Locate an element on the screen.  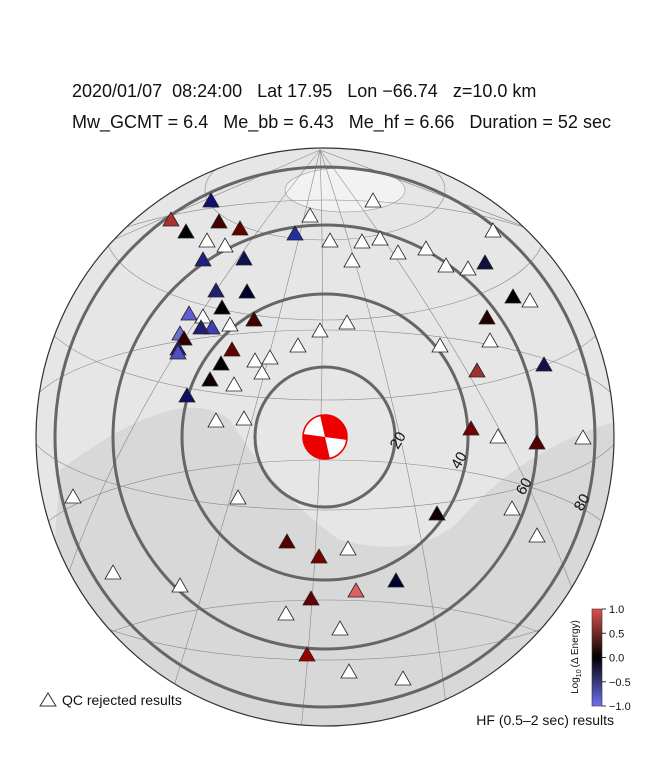
colorbar-tick-label: 0.5 is located at coordinates (616, 634).